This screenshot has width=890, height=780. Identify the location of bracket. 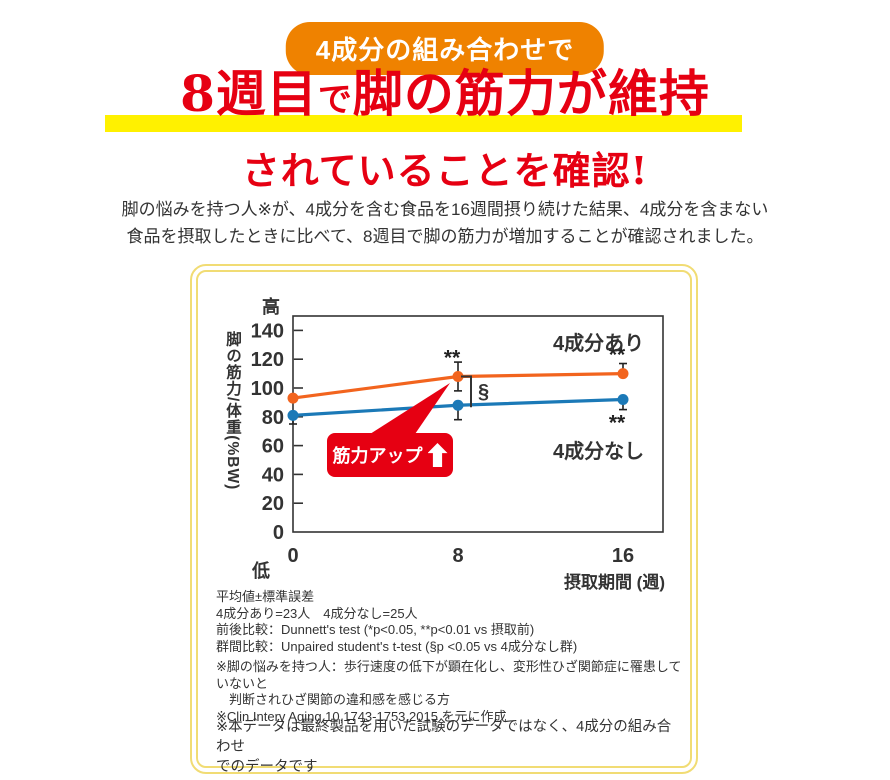
(466, 391).